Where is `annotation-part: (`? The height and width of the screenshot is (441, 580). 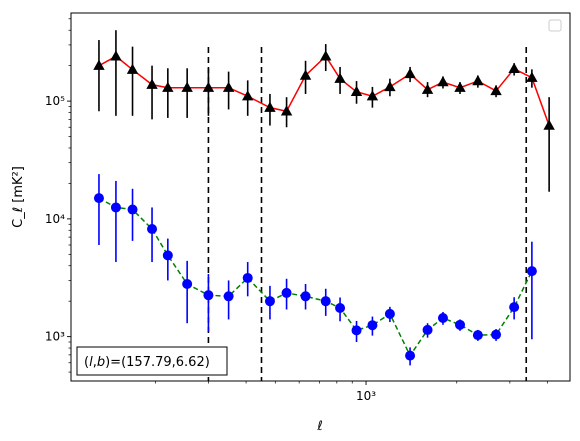 annotation-part: ( is located at coordinates (86, 362).